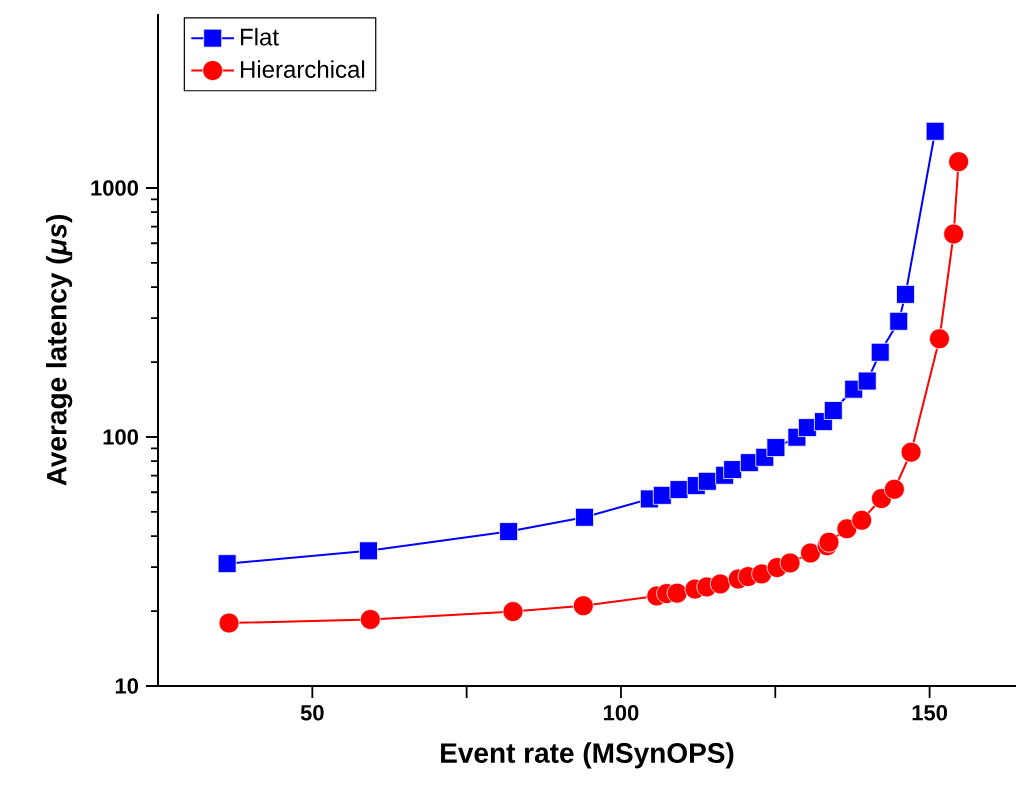 This screenshot has width=1016, height=801. What do you see at coordinates (312, 713) in the screenshot?
I see `x-tick-label: 50` at bounding box center [312, 713].